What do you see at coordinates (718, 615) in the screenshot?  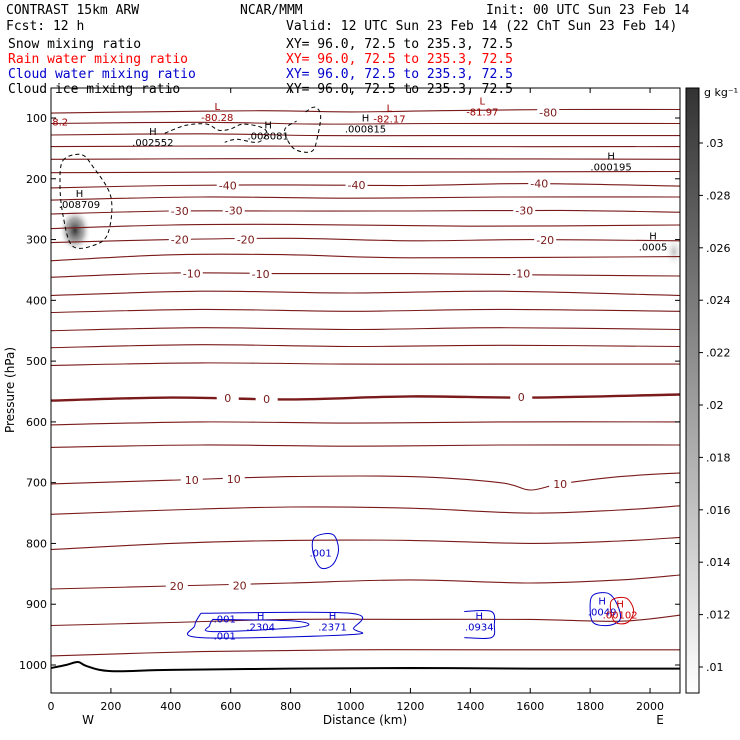 I see `colorbar-label-9: .012` at bounding box center [718, 615].